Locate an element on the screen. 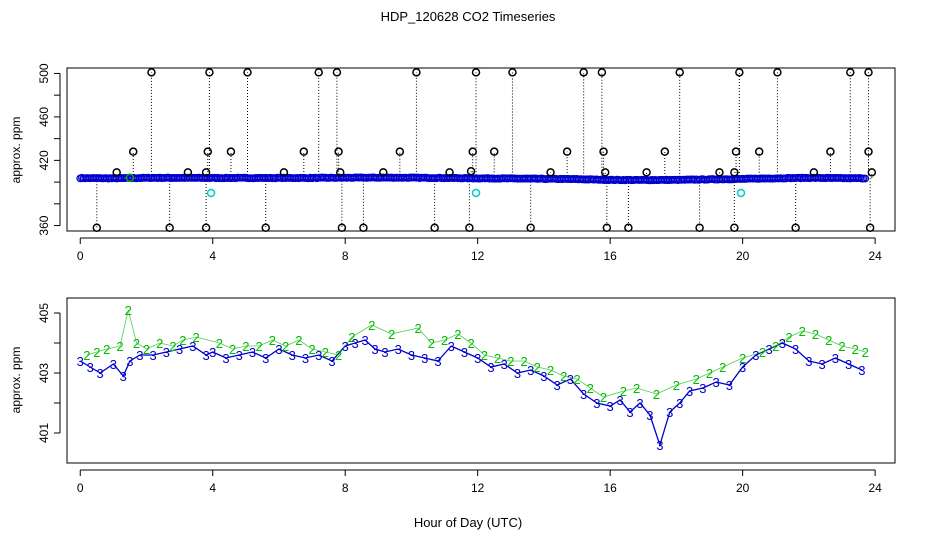 Image resolution: width=936 pixels, height=540 pixels. bottom-y-axis-label: approx. ppm is located at coordinates (16, 380).